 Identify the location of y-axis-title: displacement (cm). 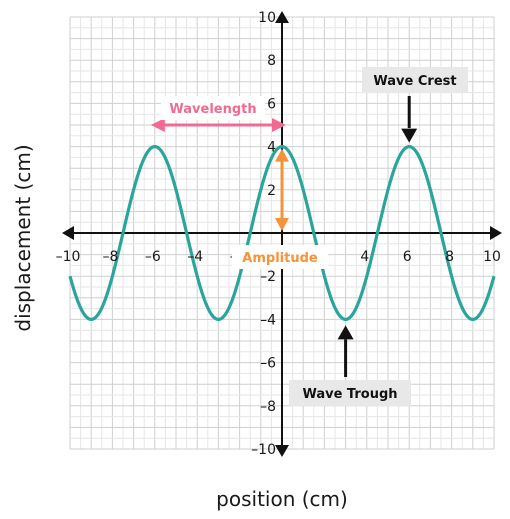
(23, 237).